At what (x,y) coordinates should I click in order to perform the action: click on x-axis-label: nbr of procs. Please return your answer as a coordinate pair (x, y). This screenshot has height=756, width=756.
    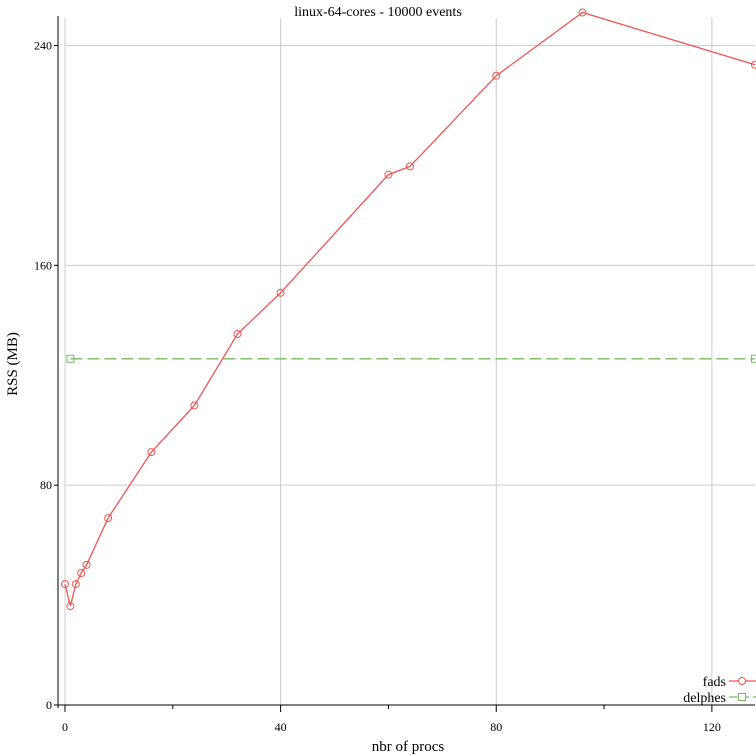
    Looking at the image, I should click on (408, 747).